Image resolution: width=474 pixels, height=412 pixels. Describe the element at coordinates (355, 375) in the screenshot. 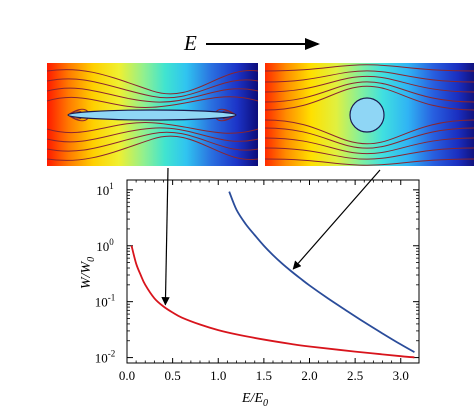

I see `x-tick-label: 2.5` at that location.